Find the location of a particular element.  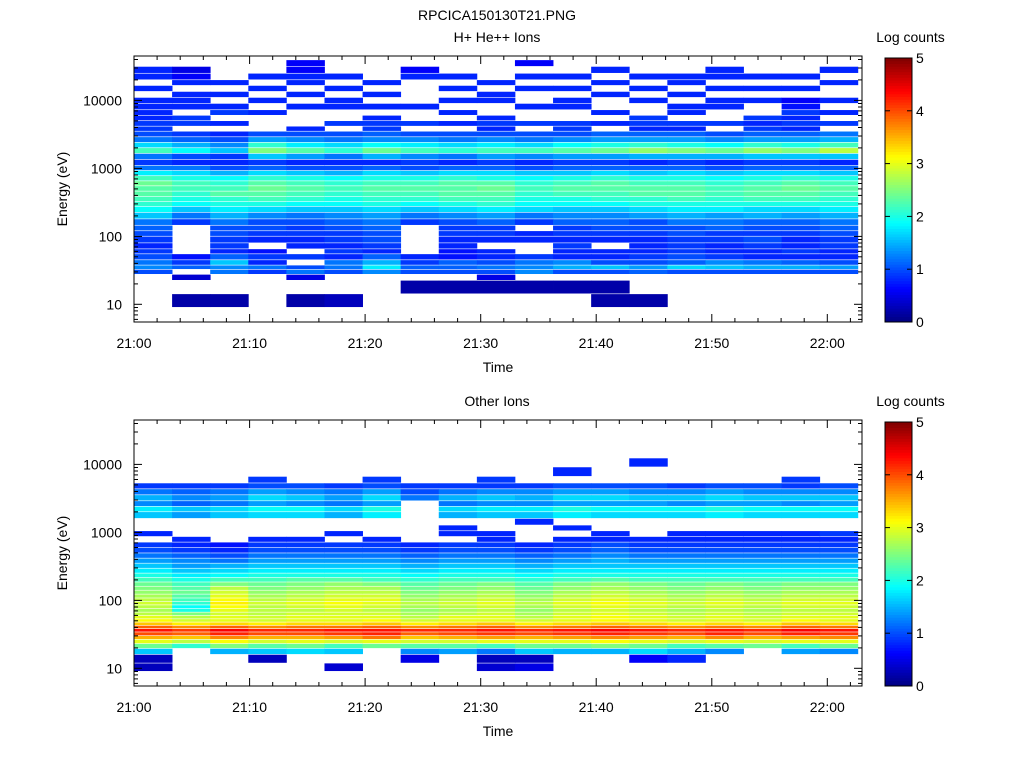

x-tick-label: 21:10 is located at coordinates (249, 343).